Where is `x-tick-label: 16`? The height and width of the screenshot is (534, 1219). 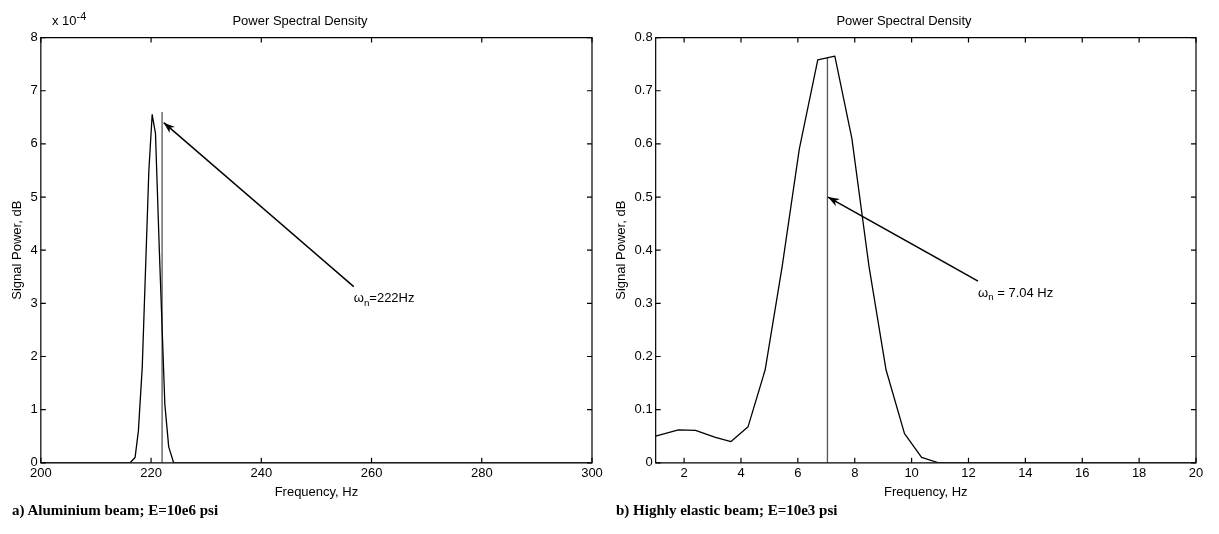
x-tick-label: 16 is located at coordinates (1082, 473).